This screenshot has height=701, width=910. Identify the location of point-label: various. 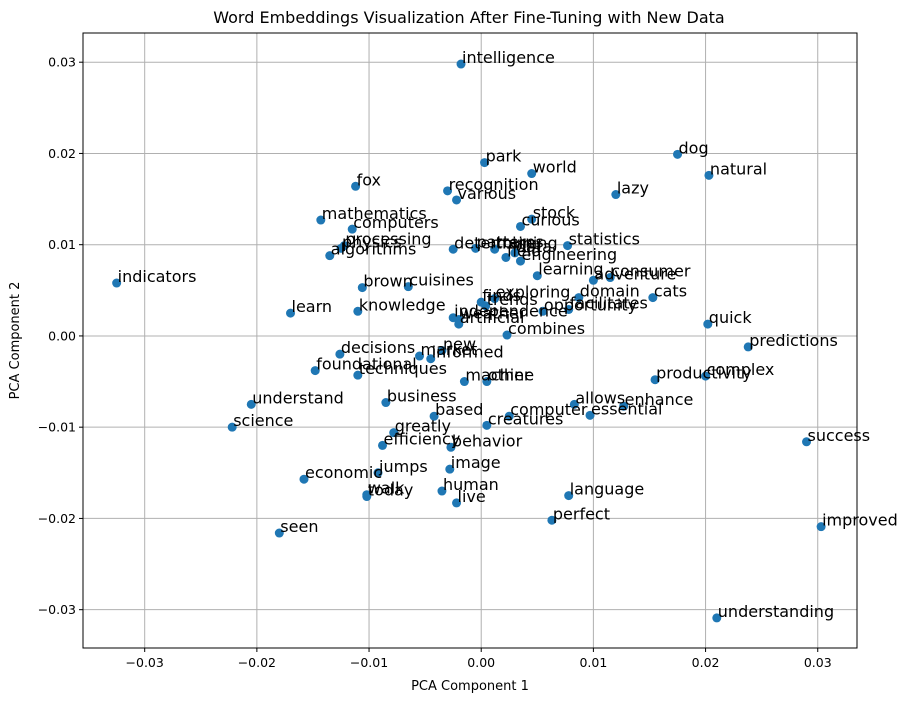
(487, 193).